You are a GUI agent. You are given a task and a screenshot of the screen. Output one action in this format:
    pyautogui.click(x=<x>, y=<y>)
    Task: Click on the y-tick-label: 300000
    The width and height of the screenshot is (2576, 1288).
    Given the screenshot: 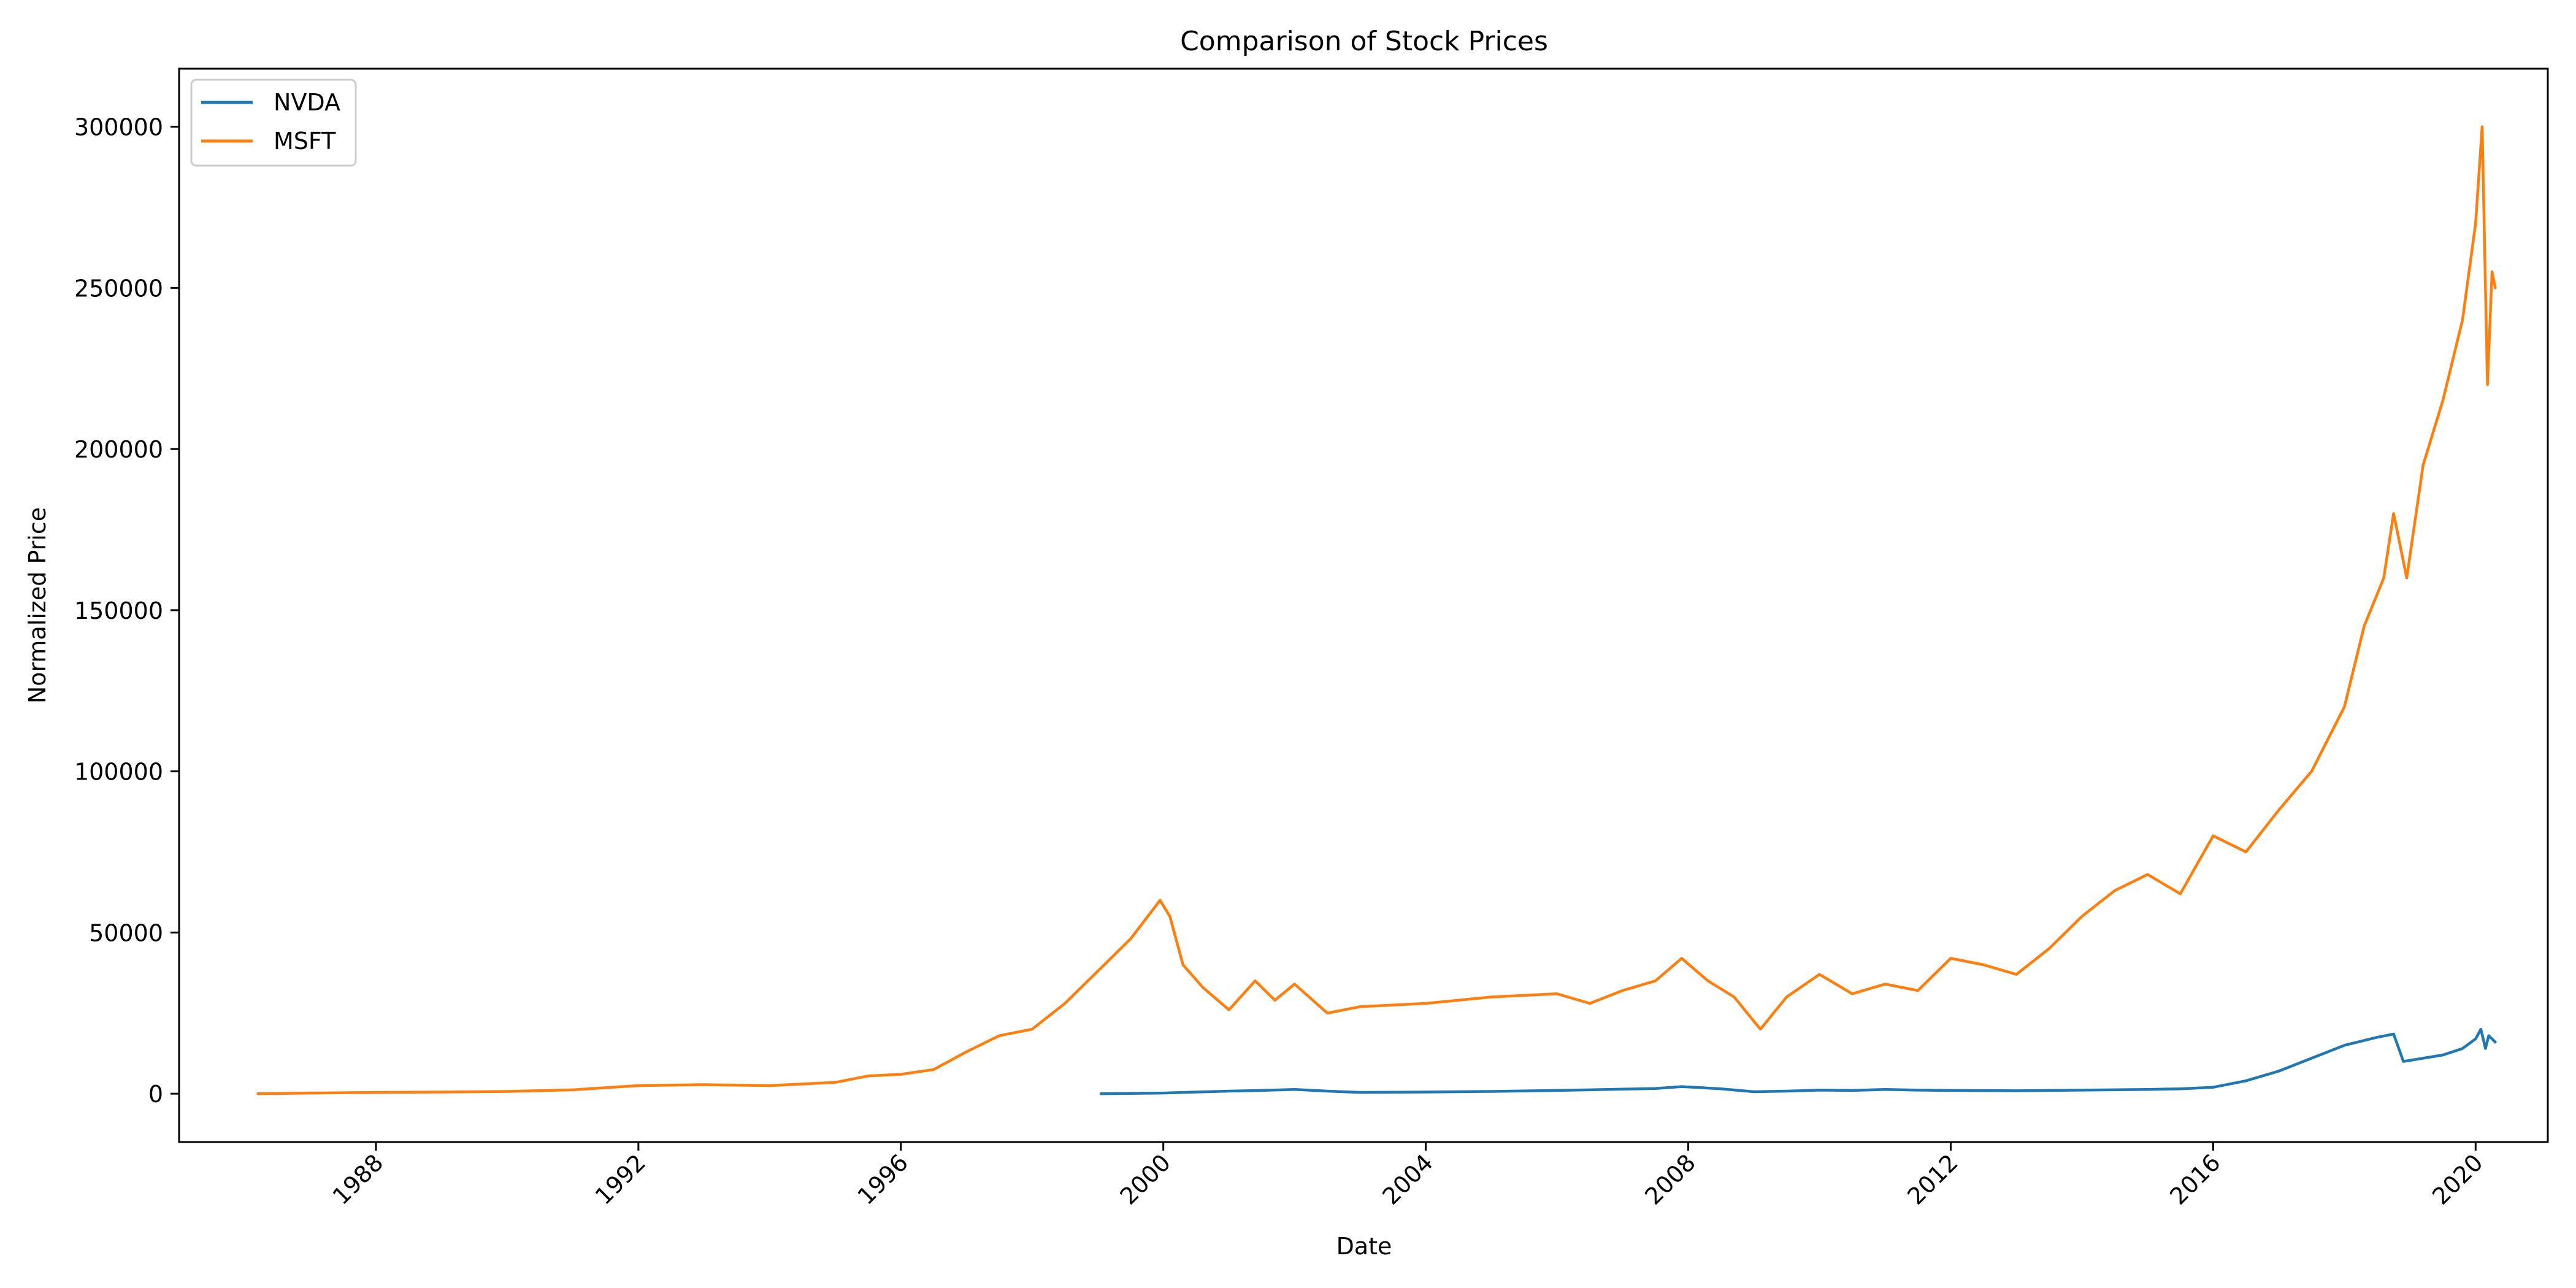 What is the action you would take?
    pyautogui.click(x=118, y=127)
    